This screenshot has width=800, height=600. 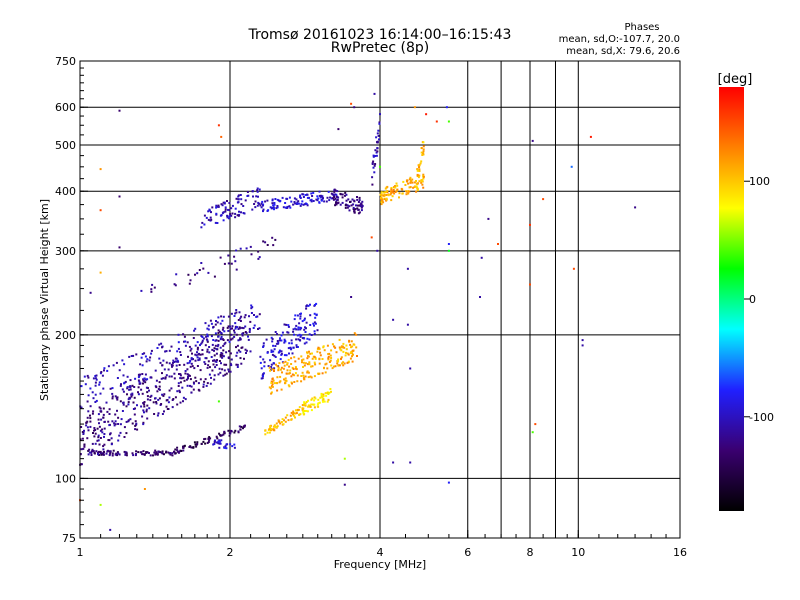 I want to click on x-tick-label: 6, so click(x=467, y=552).